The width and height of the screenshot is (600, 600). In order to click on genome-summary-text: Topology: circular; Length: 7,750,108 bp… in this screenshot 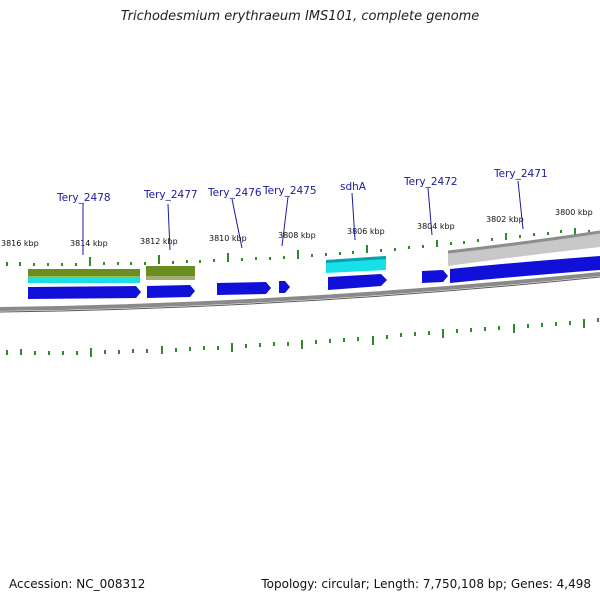, I will do `click(426, 584)`.